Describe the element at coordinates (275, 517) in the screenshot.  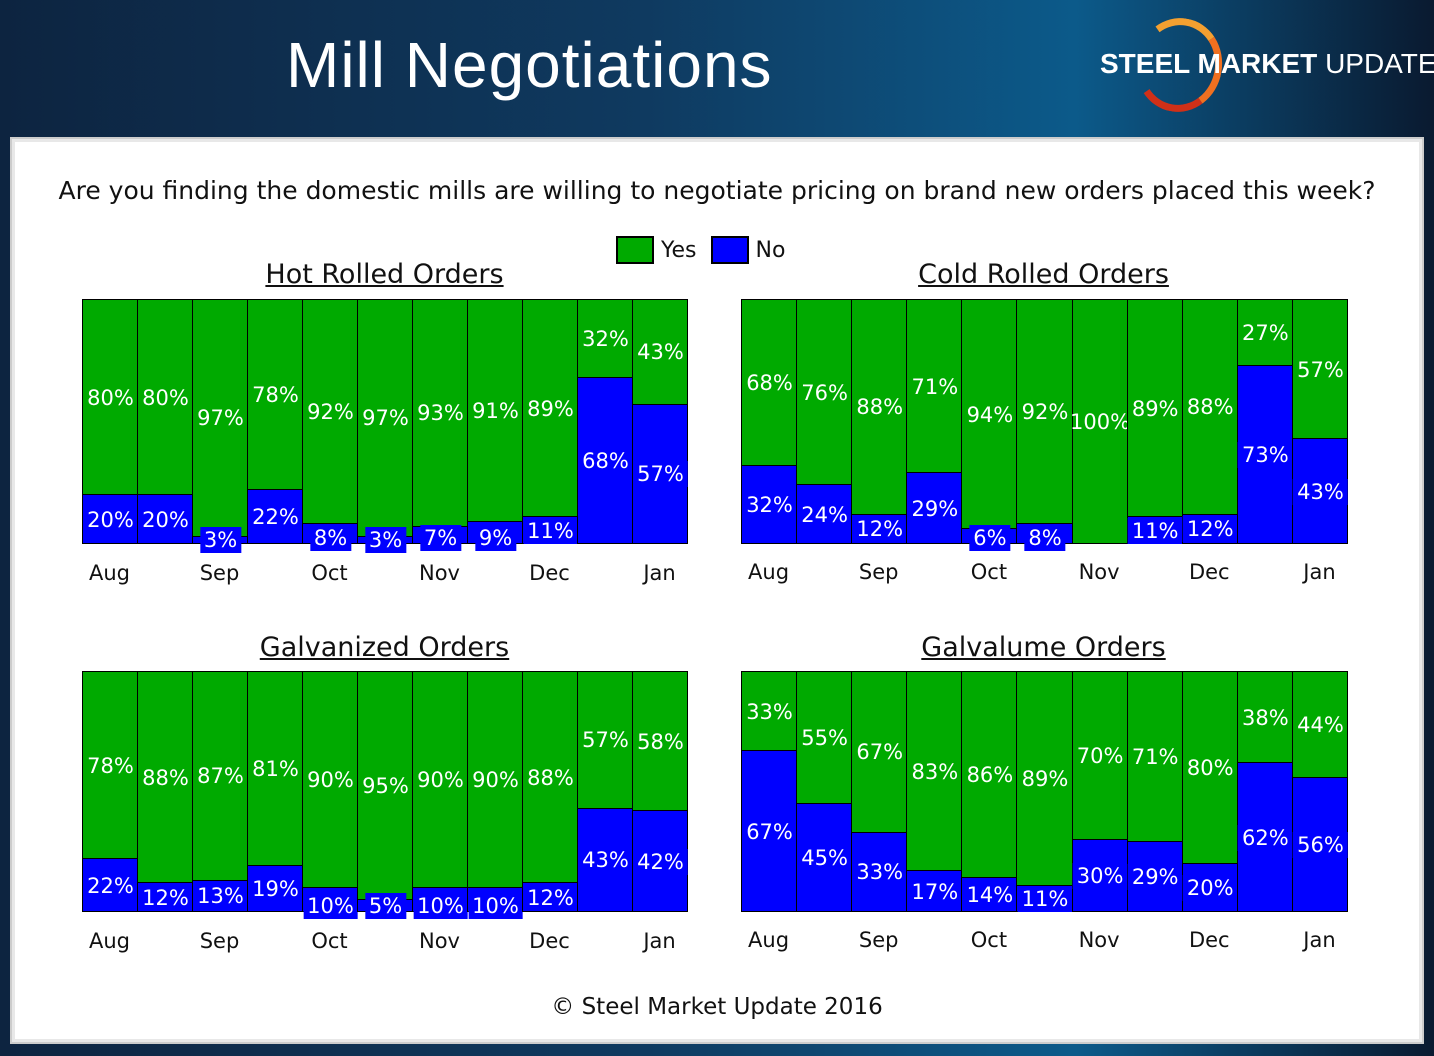
I see `data-label-no: 22%` at that location.